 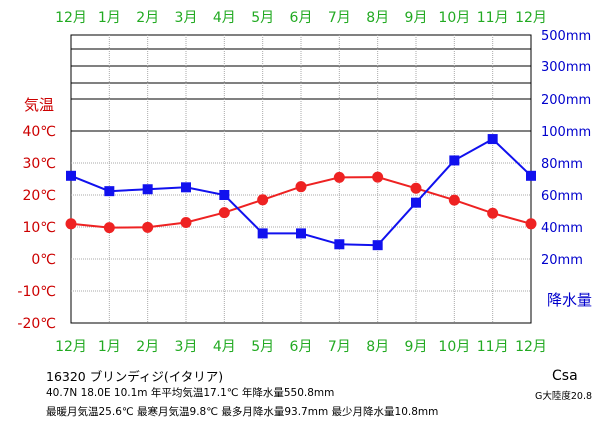 I want to click on precipitation-axis-ticks: 500mm 300mm 200mm 100mm 80mm 60mm 40mm 20mm 0mm, so click(x=566, y=134).